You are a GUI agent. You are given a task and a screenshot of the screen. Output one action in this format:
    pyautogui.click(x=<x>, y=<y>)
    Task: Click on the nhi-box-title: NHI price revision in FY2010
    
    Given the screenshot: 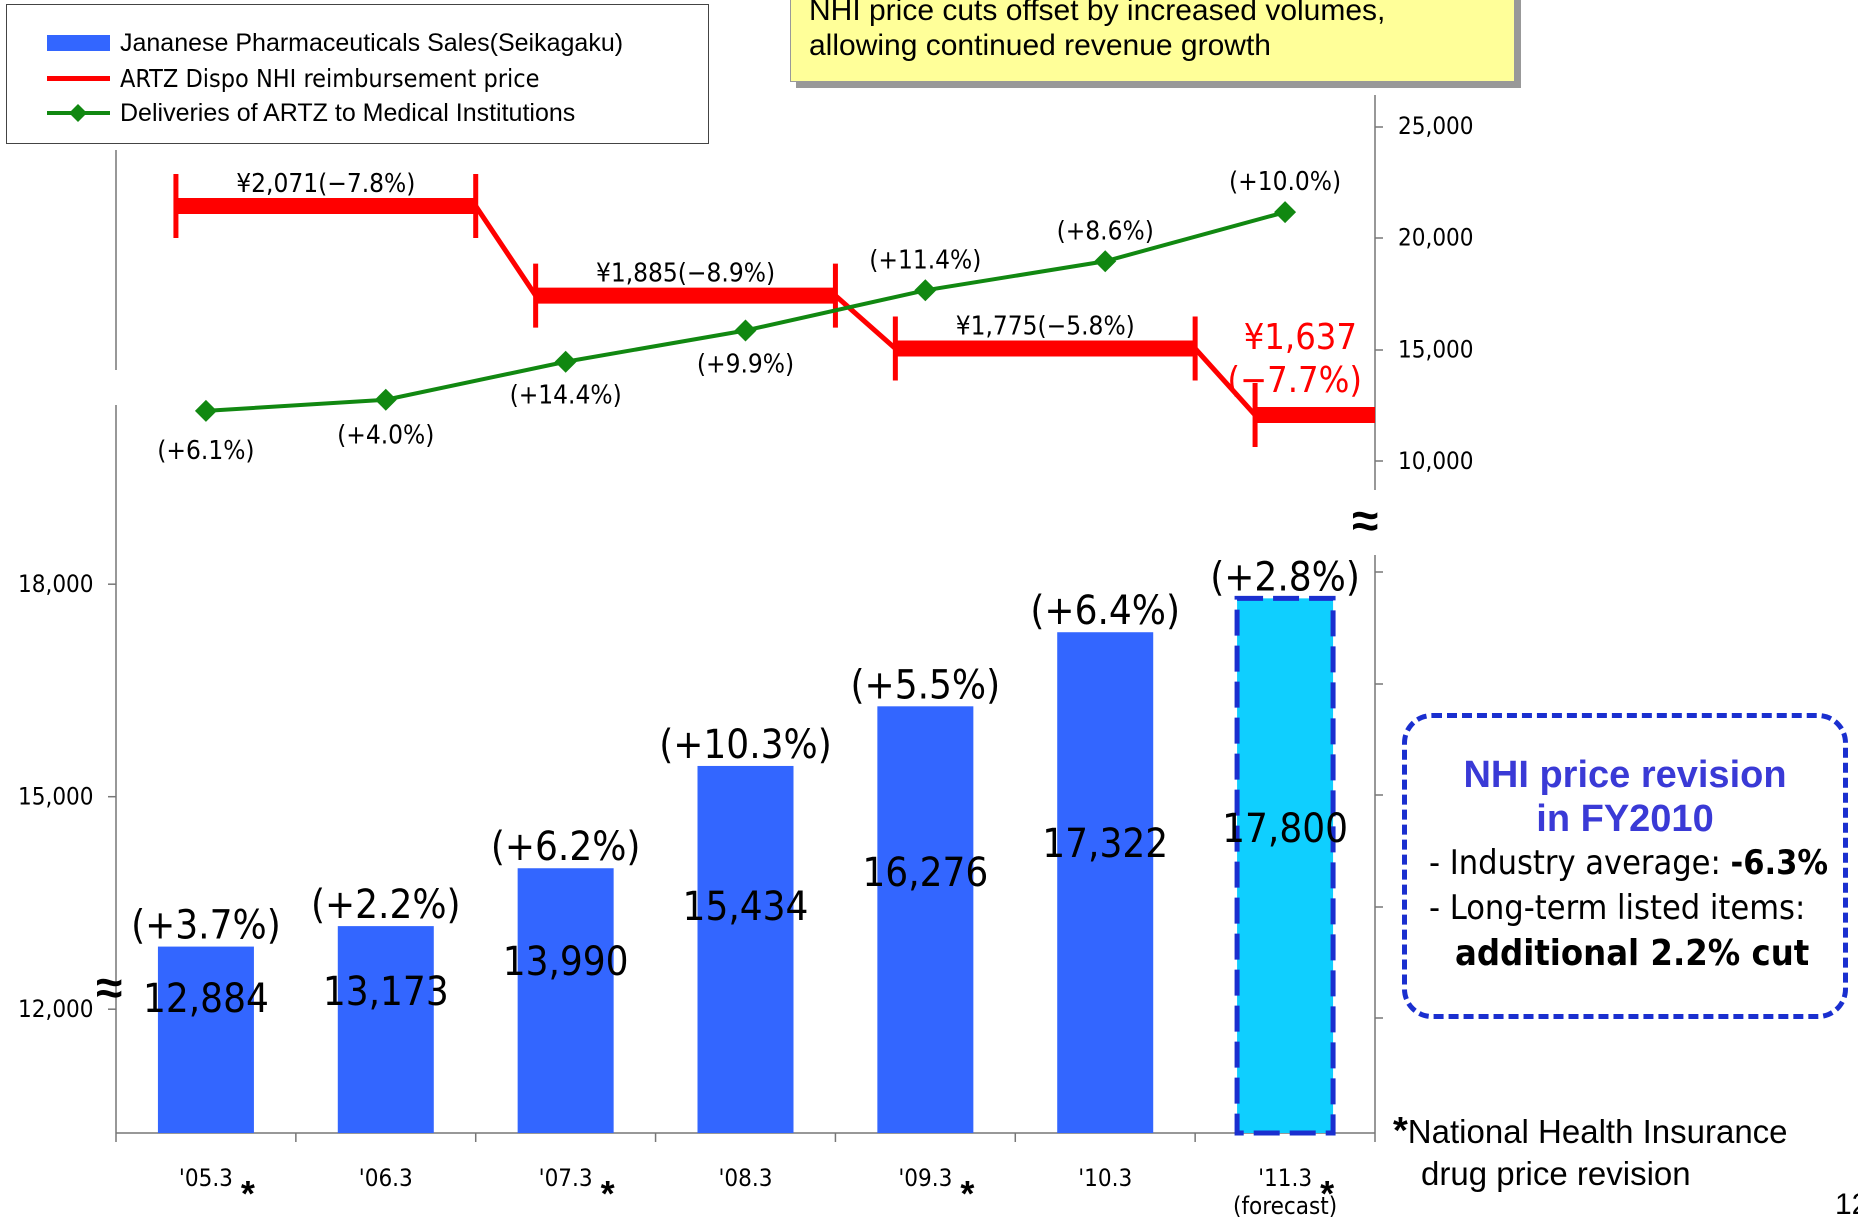 What is the action you would take?
    pyautogui.click(x=1625, y=797)
    